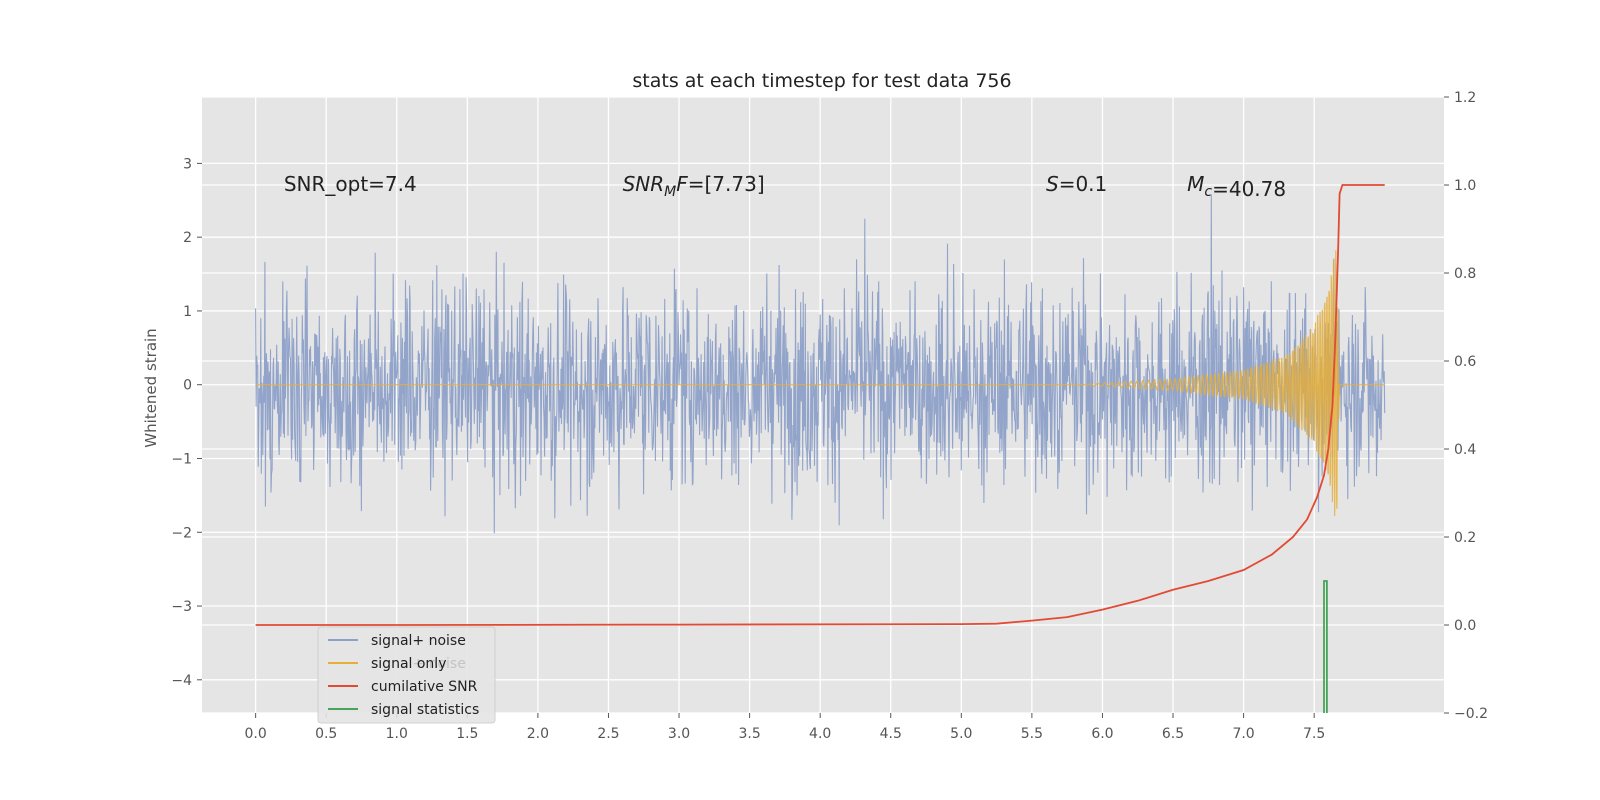  I want to click on legend-label: signal statistics, so click(425, 710).